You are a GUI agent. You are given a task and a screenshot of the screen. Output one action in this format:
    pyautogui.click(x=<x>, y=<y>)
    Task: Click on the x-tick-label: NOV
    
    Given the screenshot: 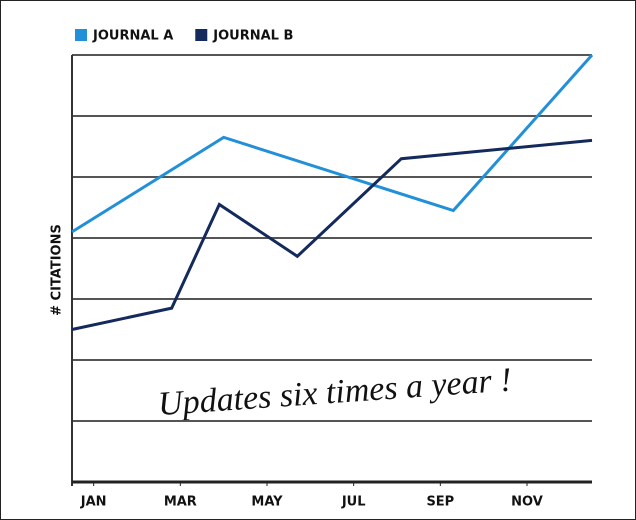 What is the action you would take?
    pyautogui.click(x=527, y=502)
    